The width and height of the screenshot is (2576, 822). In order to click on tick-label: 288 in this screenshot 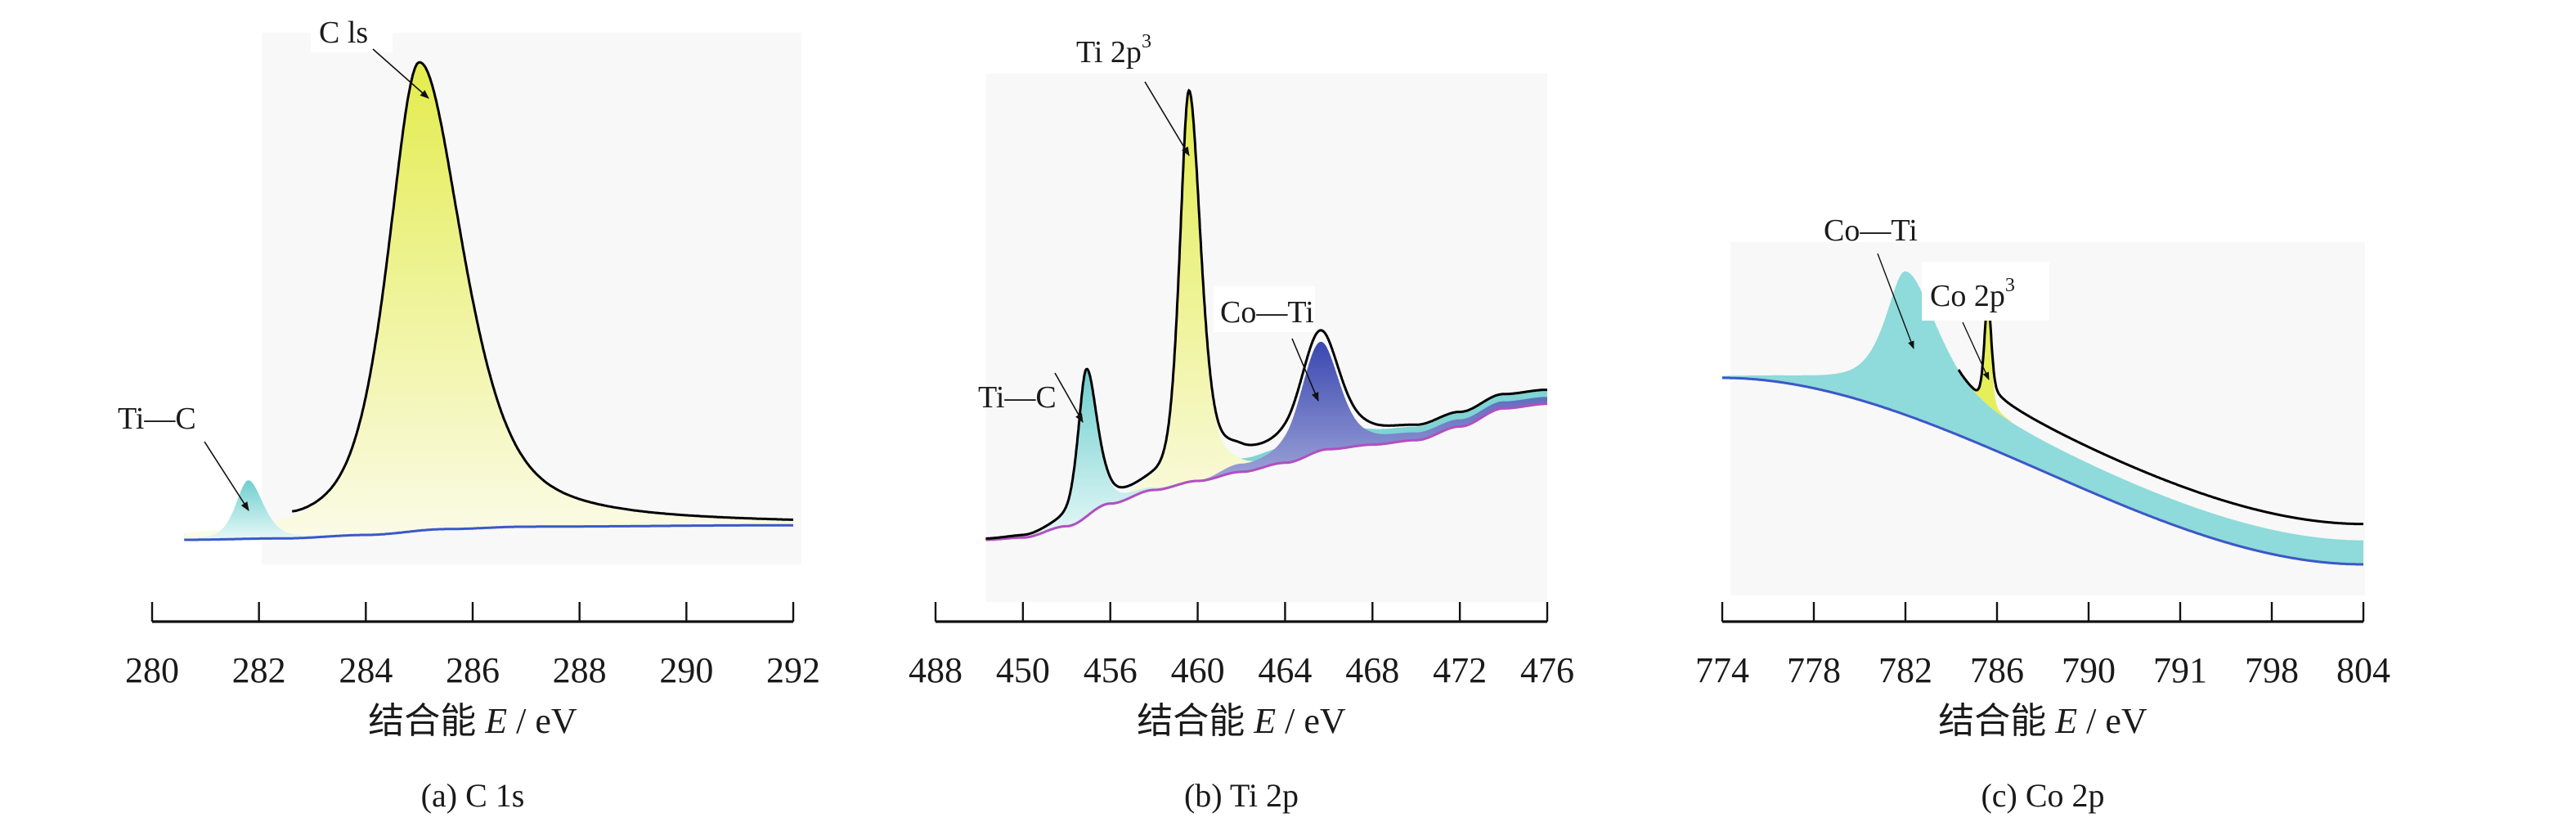, I will do `click(580, 670)`.